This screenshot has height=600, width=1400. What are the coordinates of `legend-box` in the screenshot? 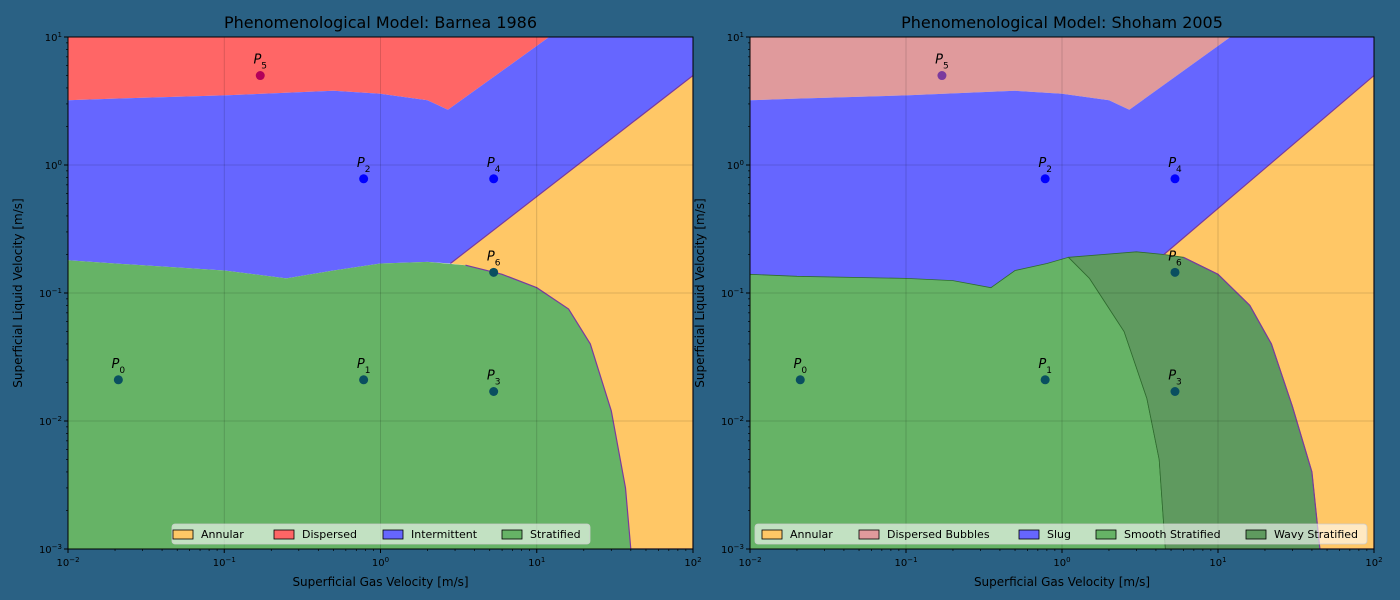 It's located at (1061, 534).